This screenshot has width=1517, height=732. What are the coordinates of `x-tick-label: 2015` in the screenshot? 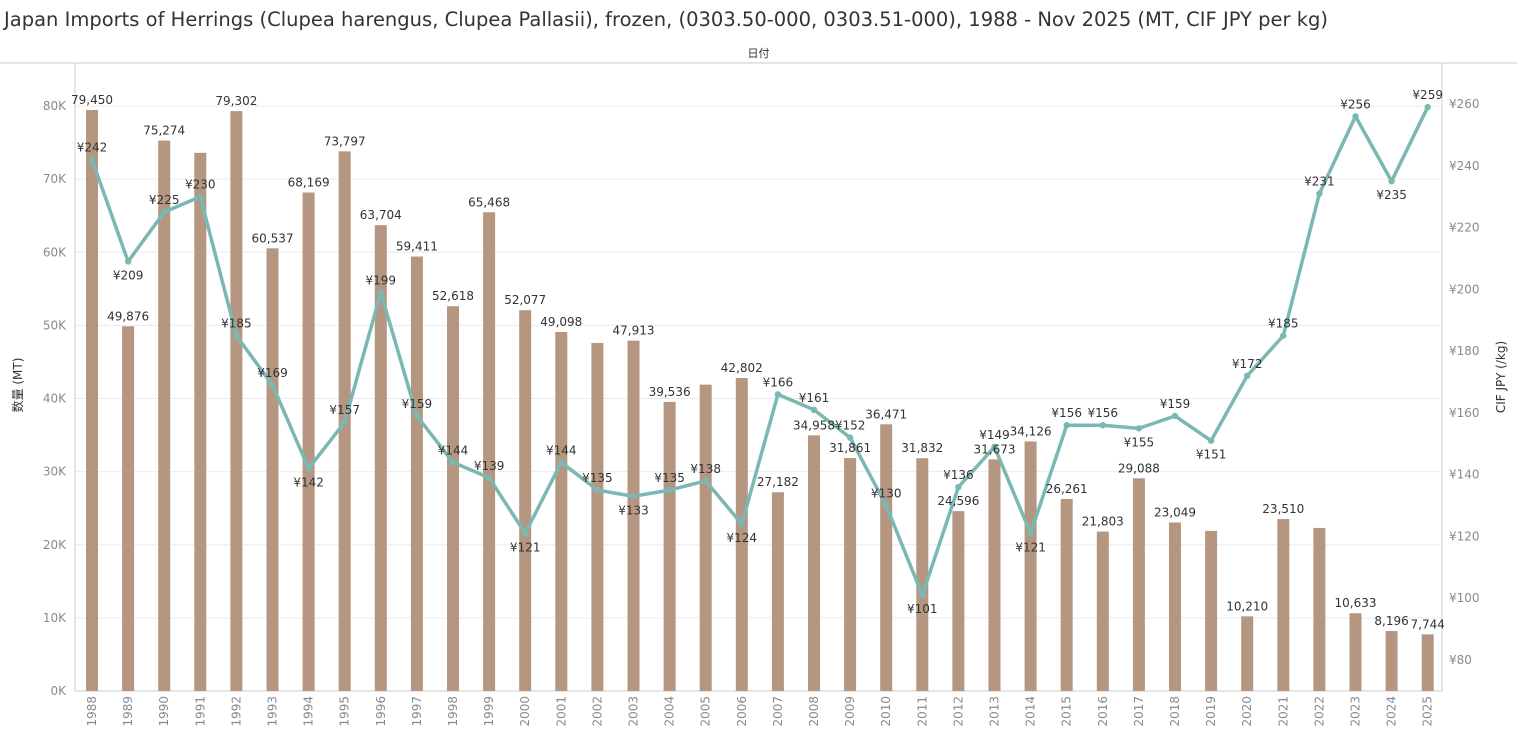 It's located at (1067, 711).